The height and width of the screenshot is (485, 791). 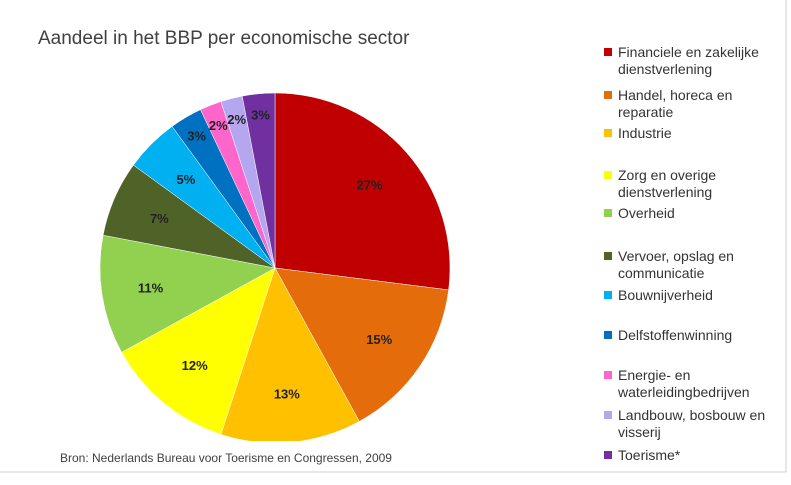 I want to click on legend-label: Zorg en overige dienstverlening, so click(x=667, y=183).